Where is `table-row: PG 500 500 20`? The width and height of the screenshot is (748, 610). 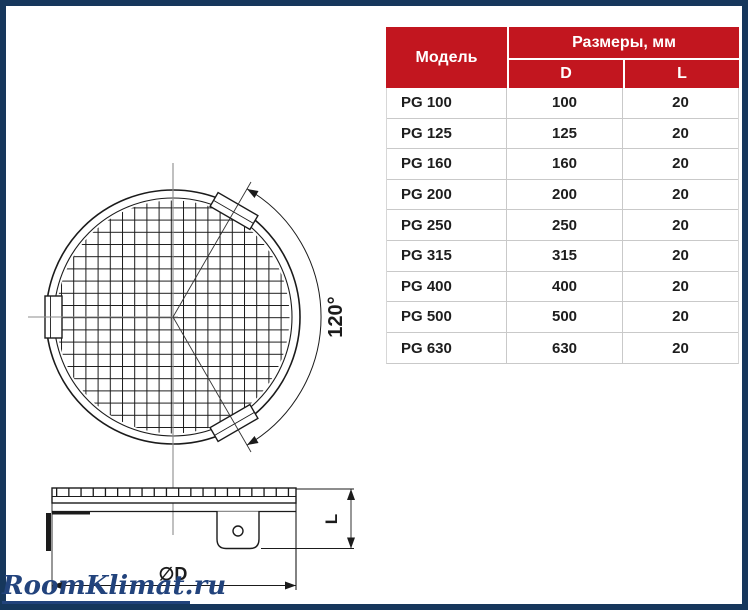
table-row: PG 500 500 20 is located at coordinates (562, 317).